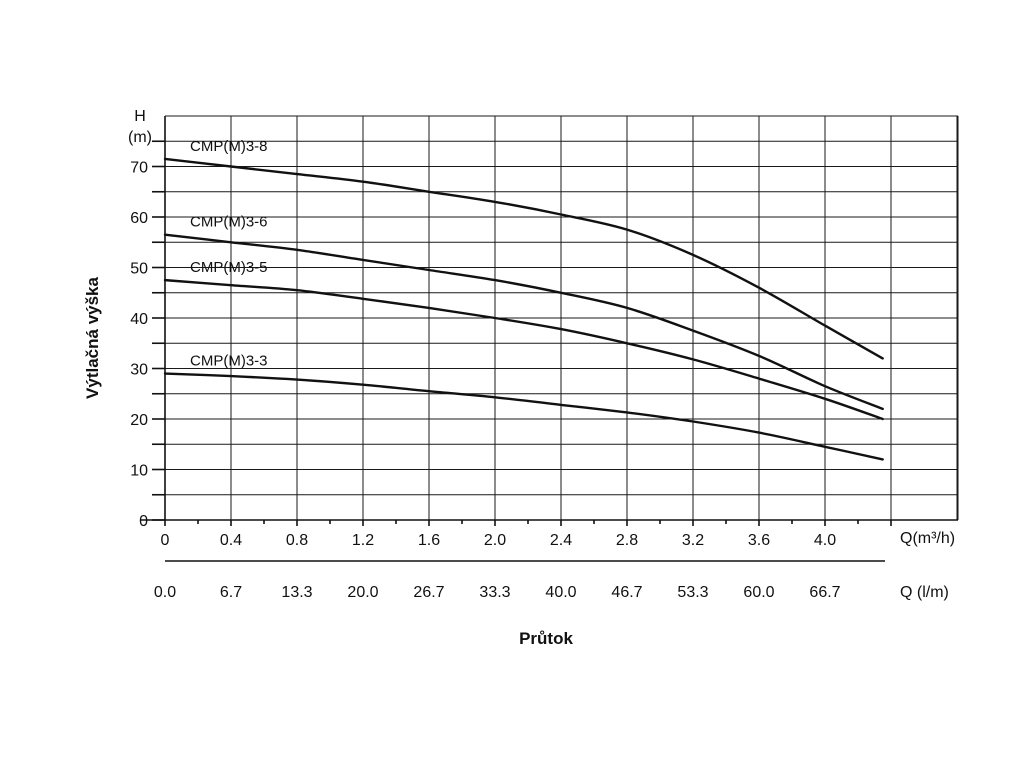 The image size is (1024, 768). What do you see at coordinates (139, 168) in the screenshot?
I see `y-tick-label: 70` at bounding box center [139, 168].